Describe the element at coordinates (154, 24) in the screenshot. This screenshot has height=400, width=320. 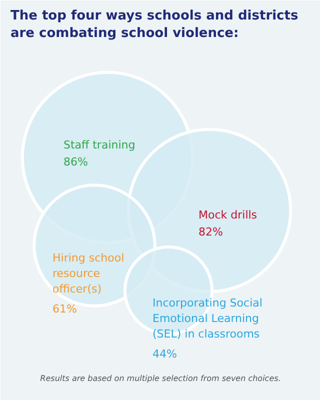
I see `text: The top four ways schools and districts are combating school violence:` at that location.